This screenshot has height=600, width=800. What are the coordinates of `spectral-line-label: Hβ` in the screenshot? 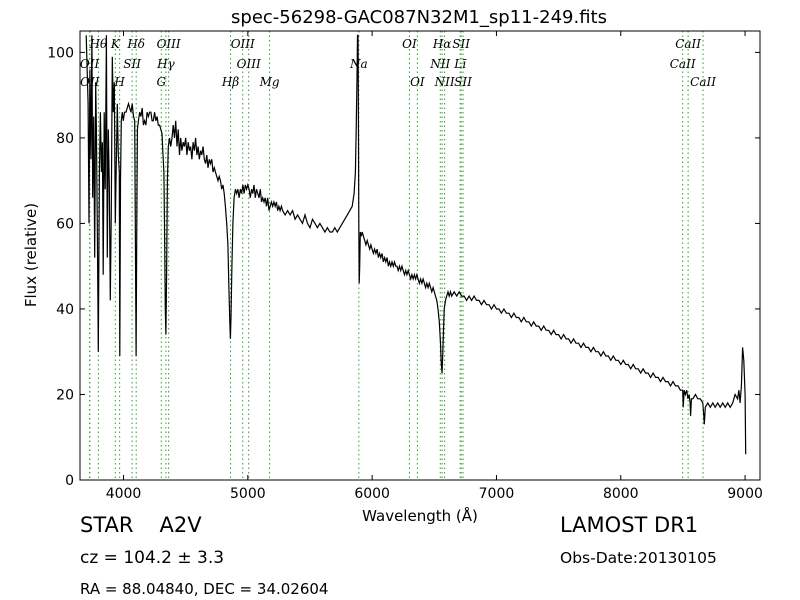 It's located at (230, 82).